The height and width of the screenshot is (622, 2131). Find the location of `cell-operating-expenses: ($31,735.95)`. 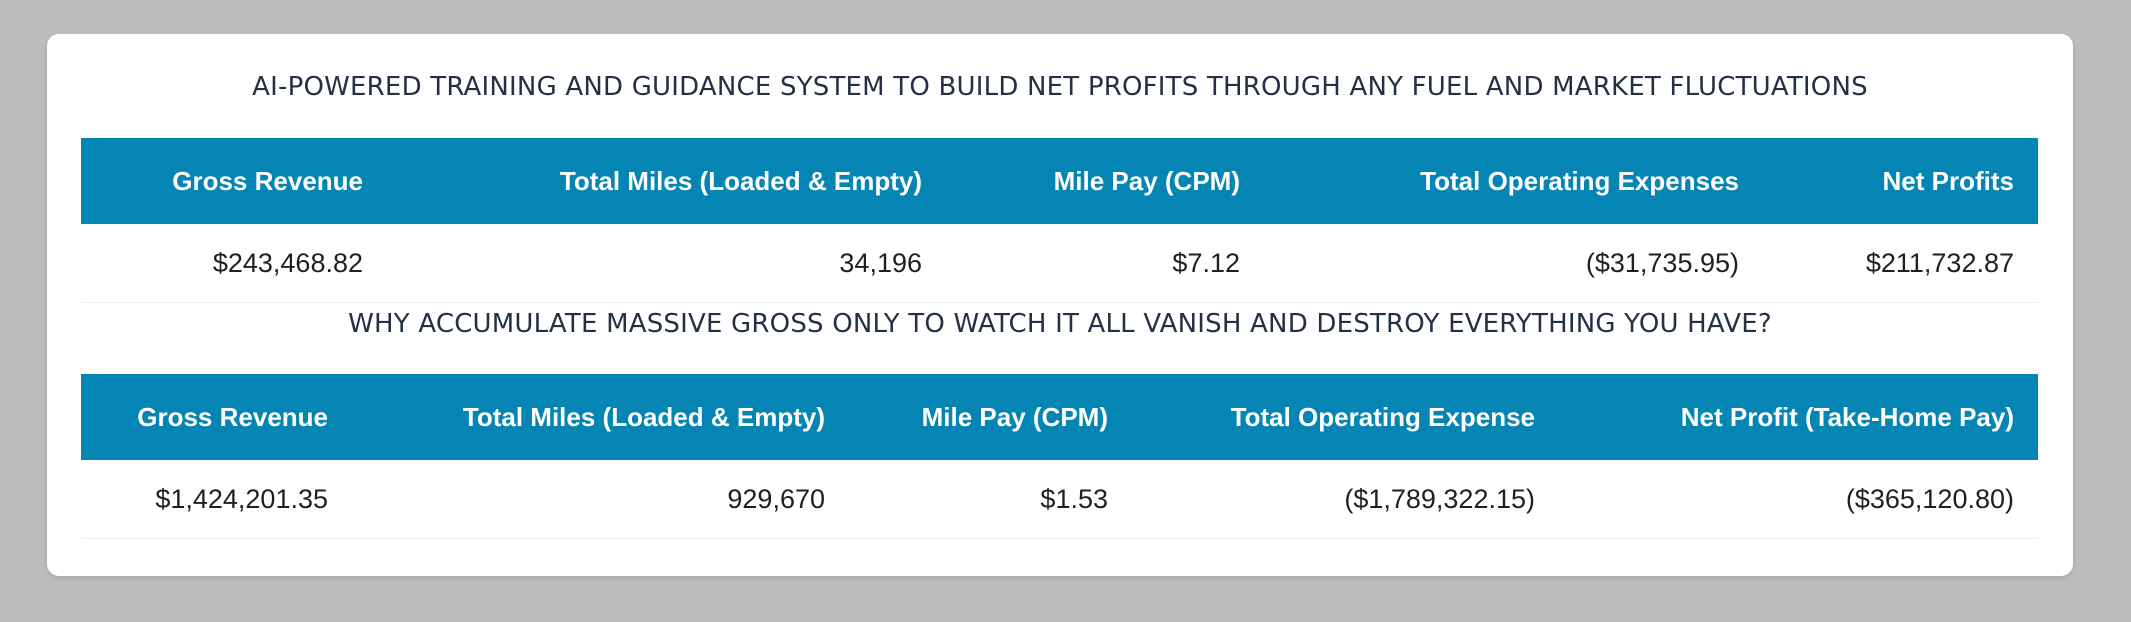

cell-operating-expenses: ($31,735.95) is located at coordinates (1513, 263).